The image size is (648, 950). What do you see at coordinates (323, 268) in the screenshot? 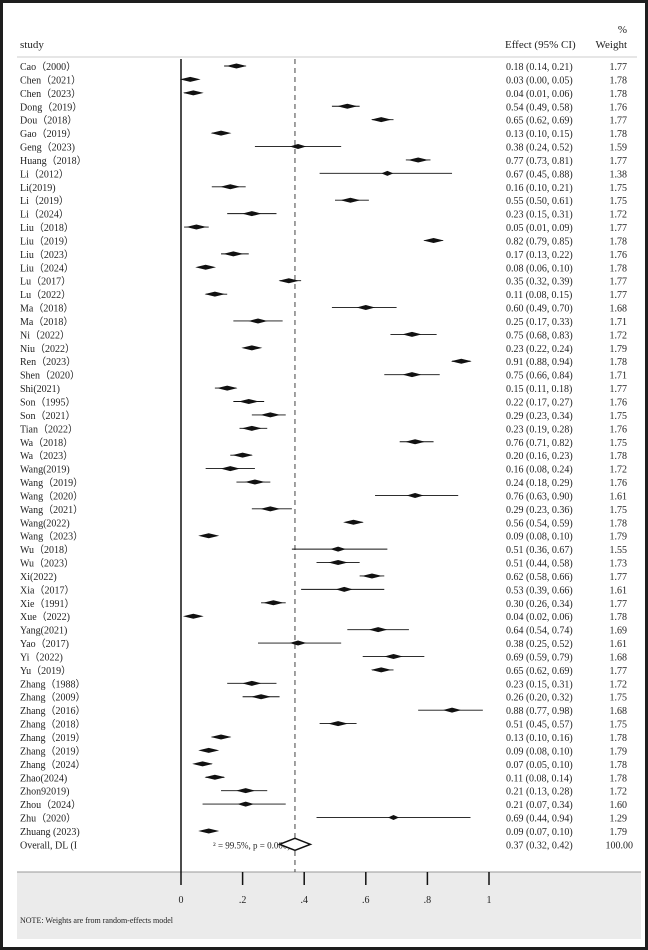
I see `study-row: Liu（2024） 0.08 (0.06, 0.10) 1.78` at bounding box center [323, 268].